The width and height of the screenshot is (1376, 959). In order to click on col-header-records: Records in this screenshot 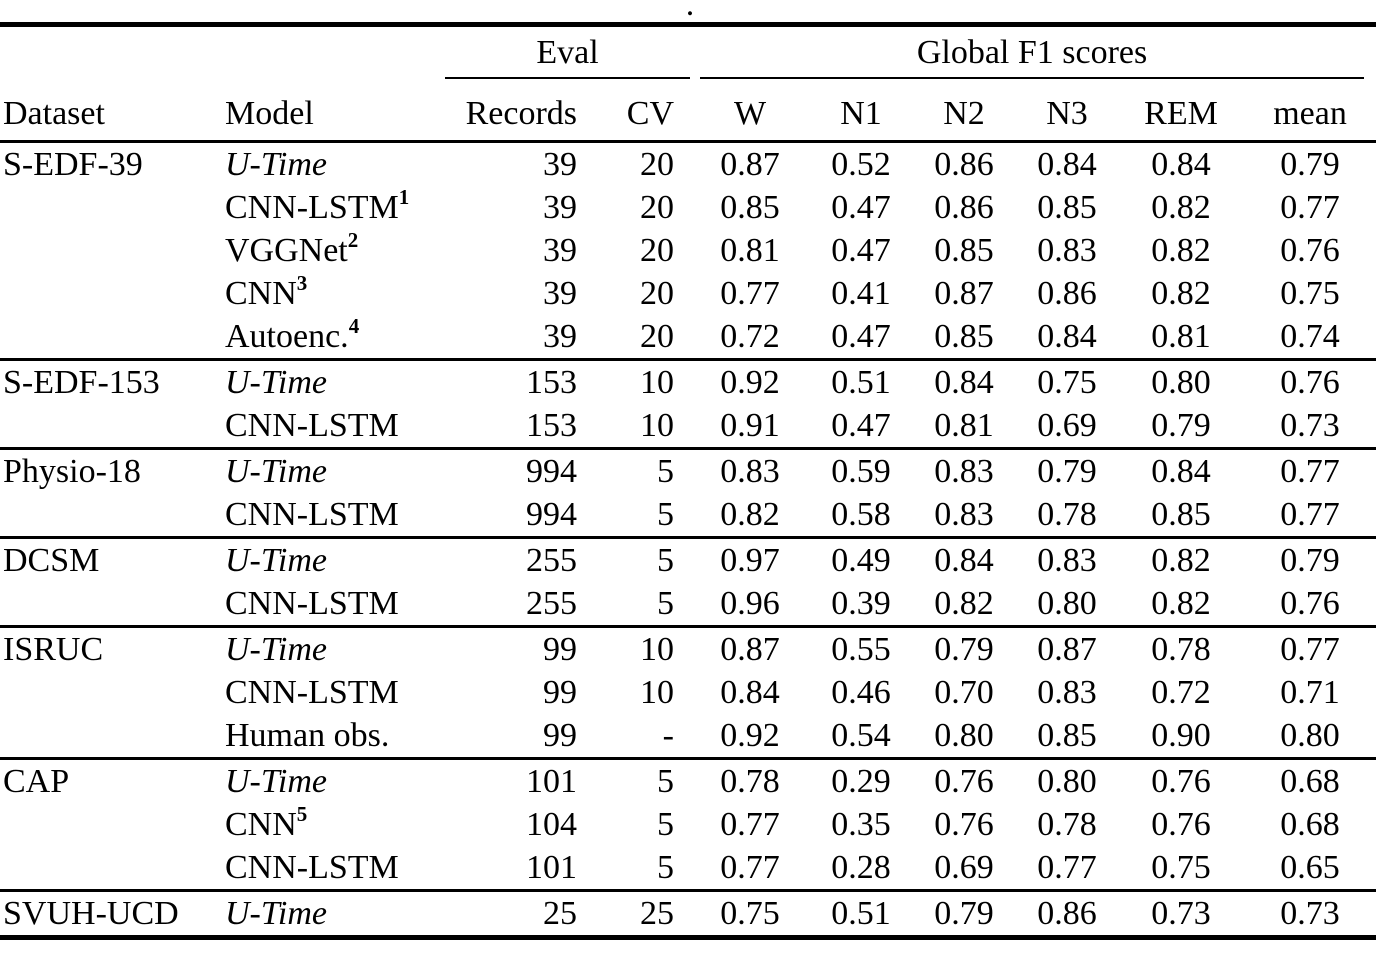, I will do `click(512, 111)`.